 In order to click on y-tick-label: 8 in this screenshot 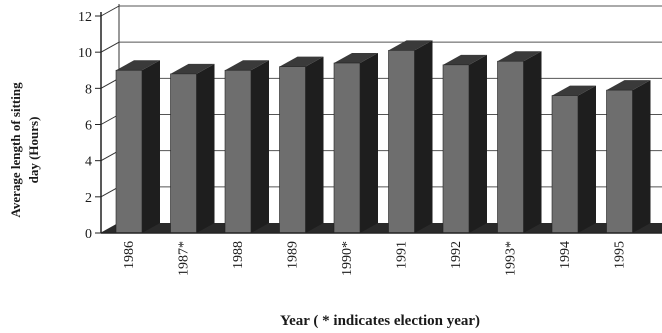, I will do `click(88, 89)`.